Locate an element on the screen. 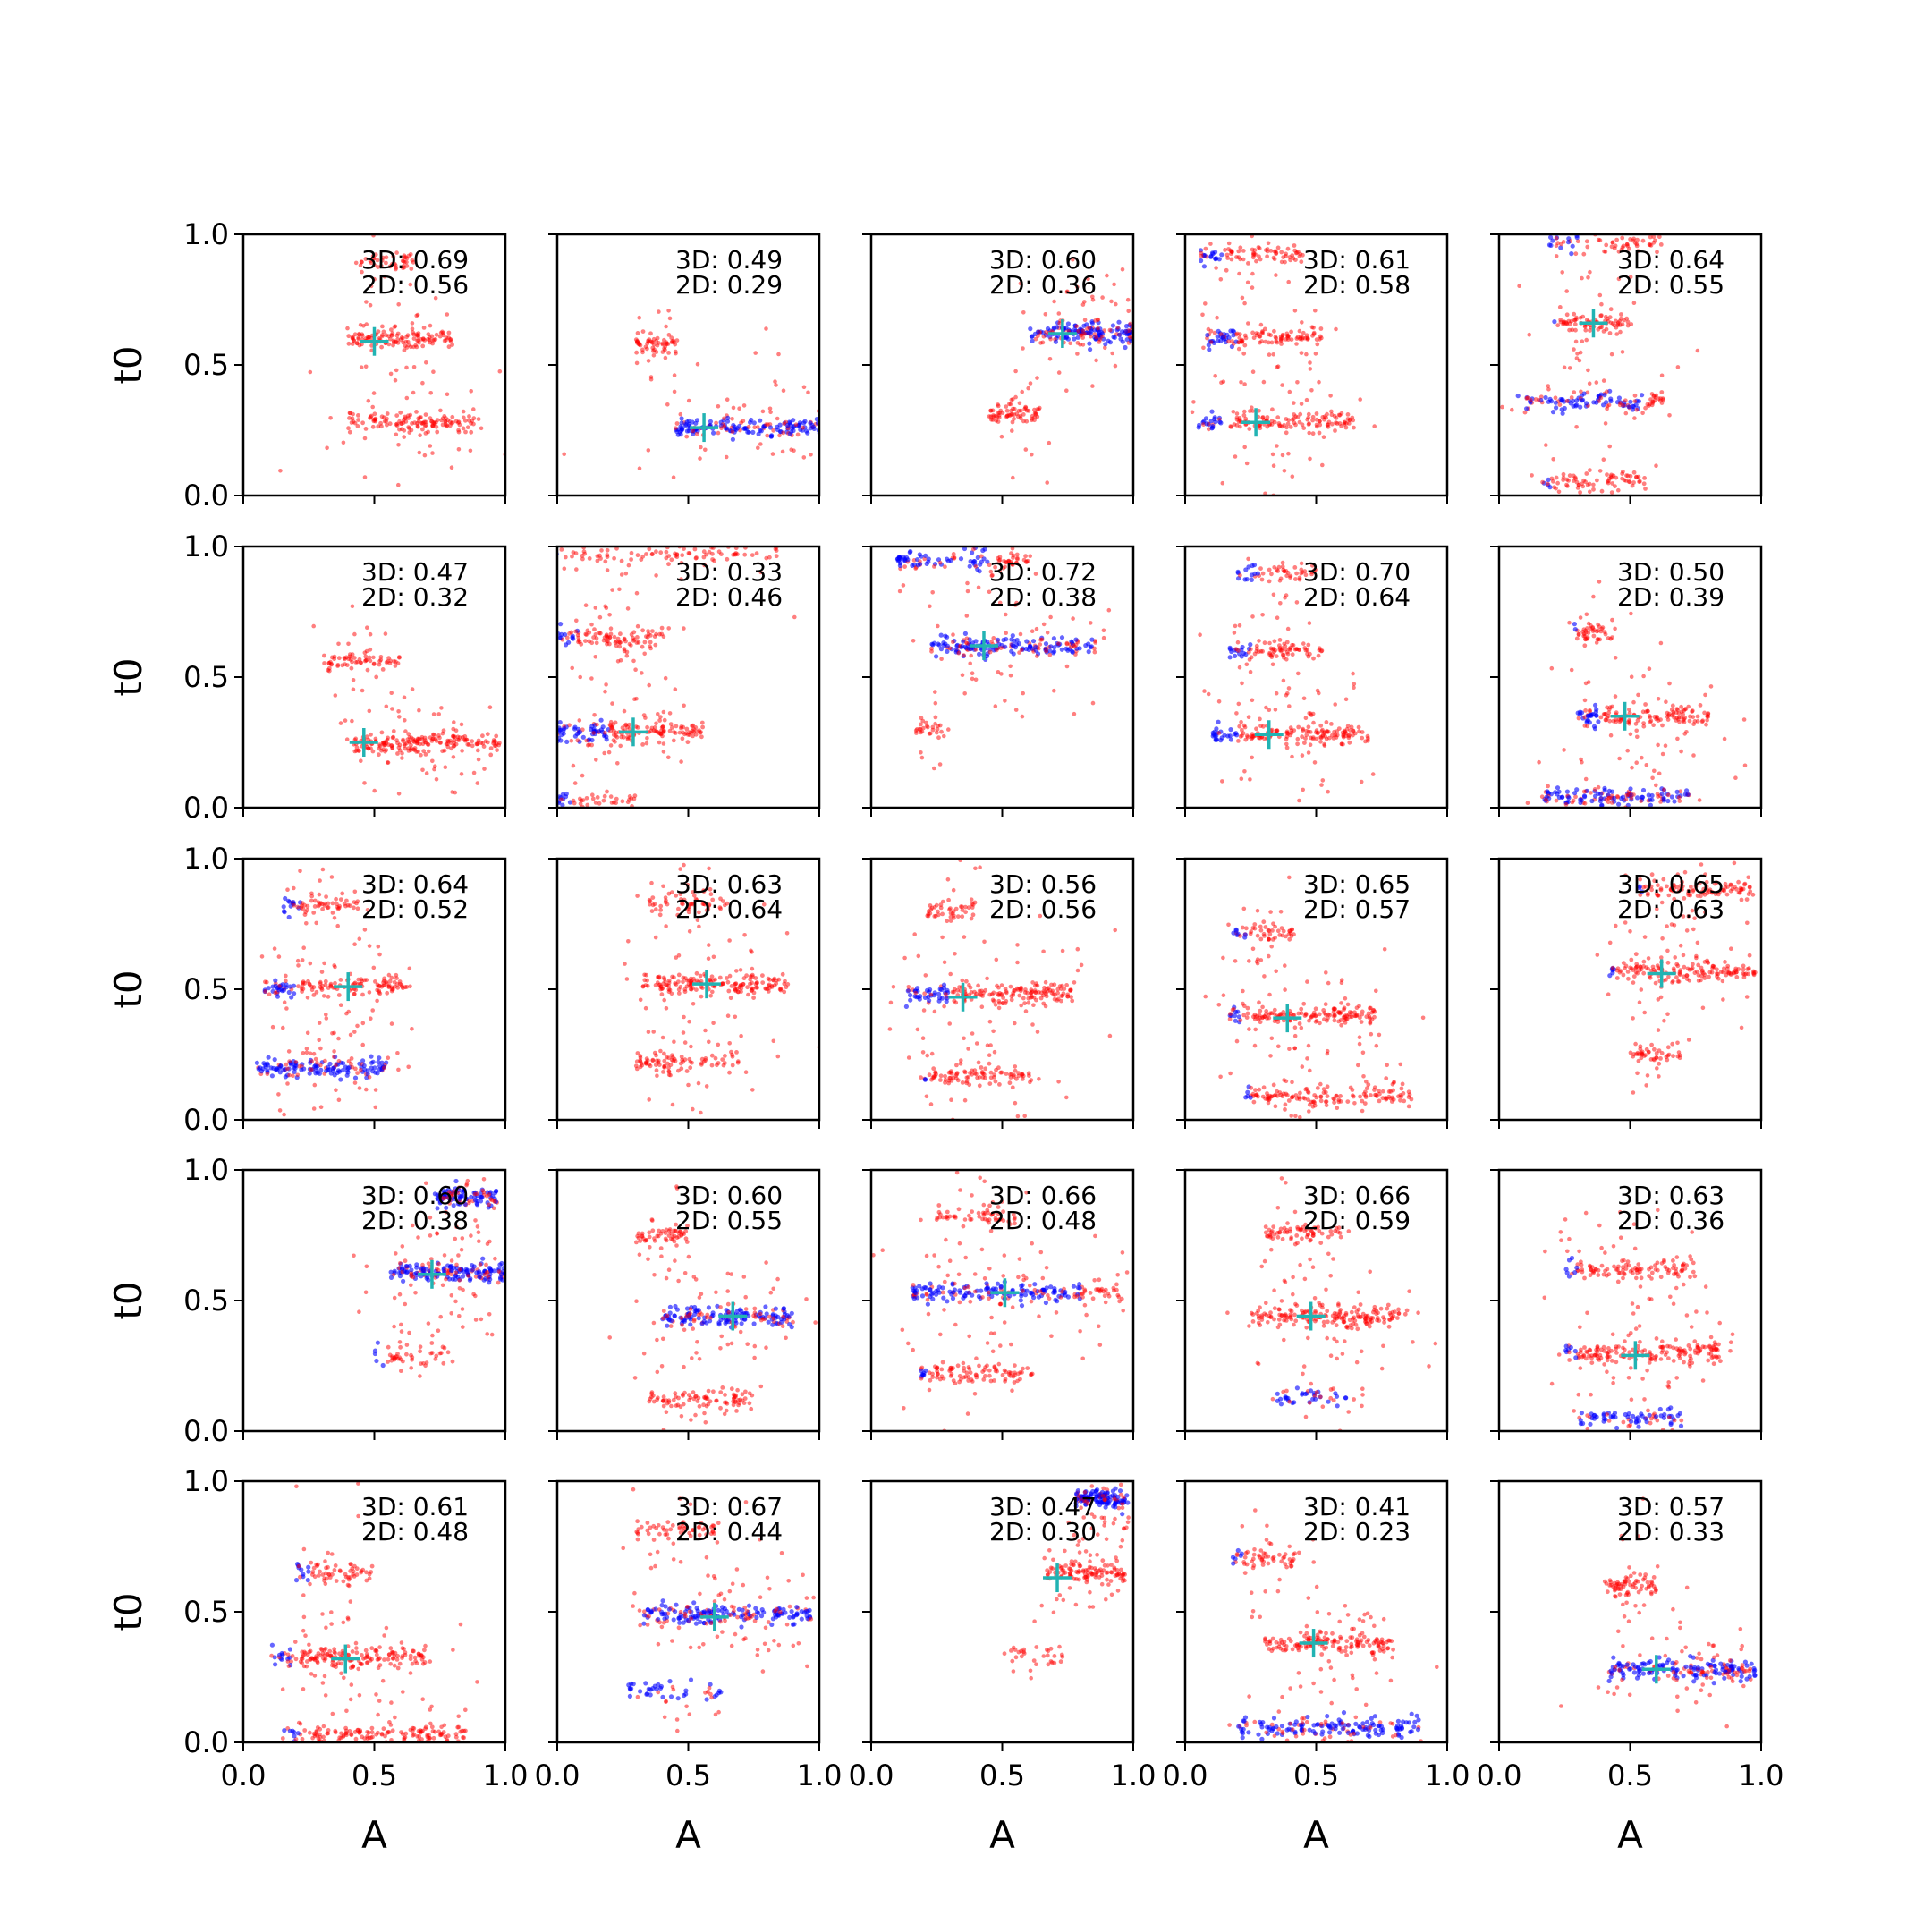  y-tick-label: 0.0 is located at coordinates (206, 1120).